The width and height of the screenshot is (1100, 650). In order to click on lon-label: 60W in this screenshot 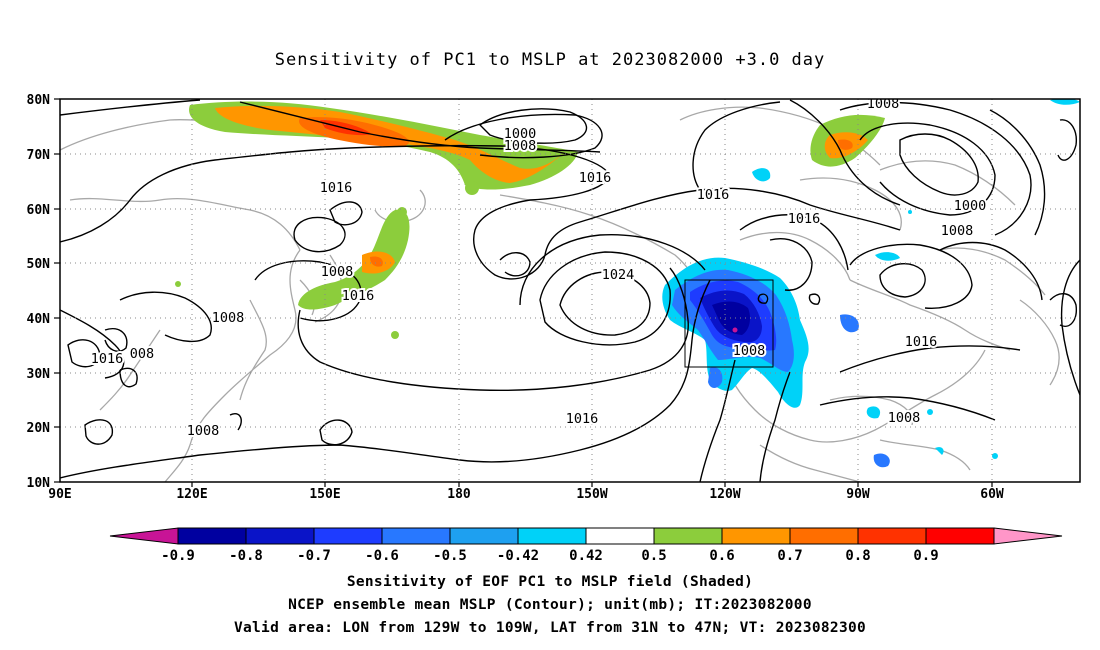, I will do `click(992, 494)`.